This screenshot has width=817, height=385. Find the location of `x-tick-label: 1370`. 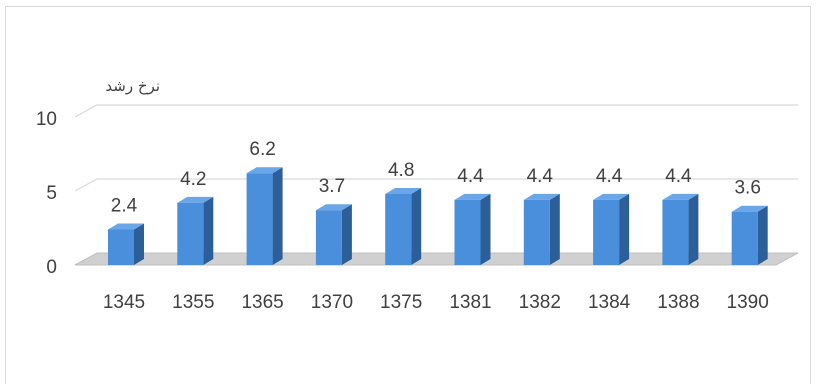

x-tick-label: 1370 is located at coordinates (332, 302).